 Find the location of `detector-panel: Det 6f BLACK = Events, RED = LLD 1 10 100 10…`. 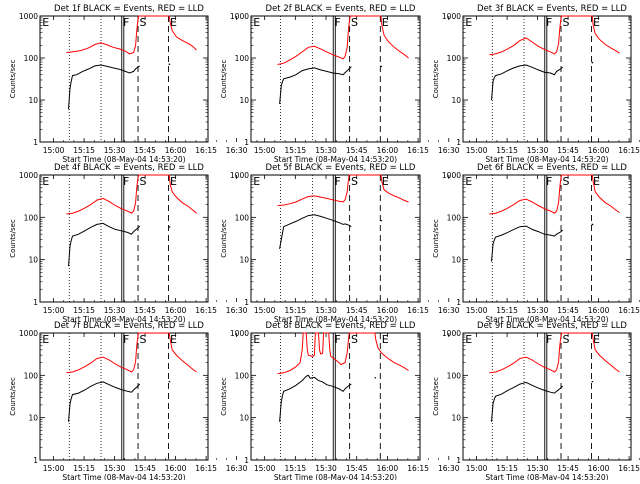

detector-panel: Det 6f BLACK = Events, RED = LLD 1 10 100 10… is located at coordinates (536, 243).